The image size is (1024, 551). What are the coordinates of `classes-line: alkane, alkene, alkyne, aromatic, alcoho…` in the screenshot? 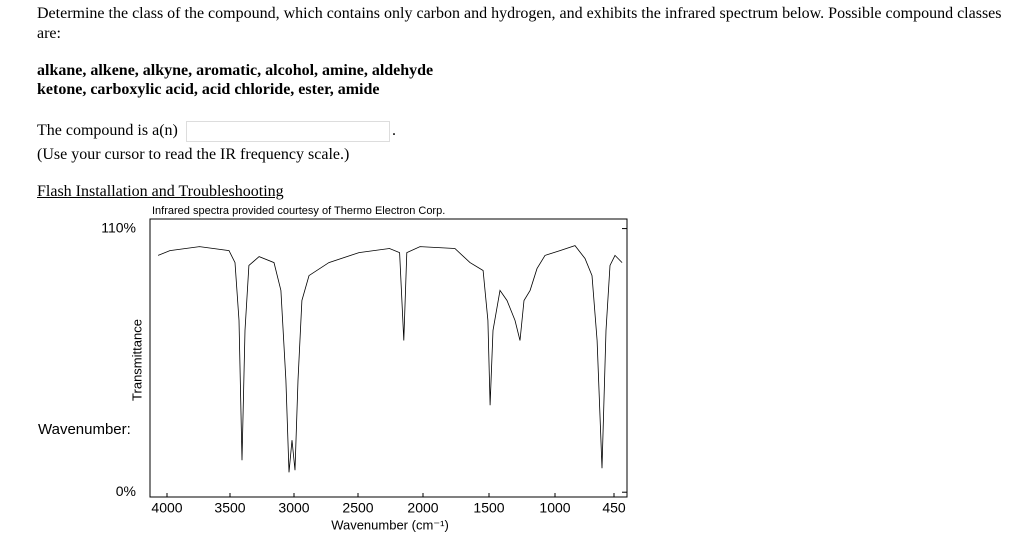 It's located at (235, 70).